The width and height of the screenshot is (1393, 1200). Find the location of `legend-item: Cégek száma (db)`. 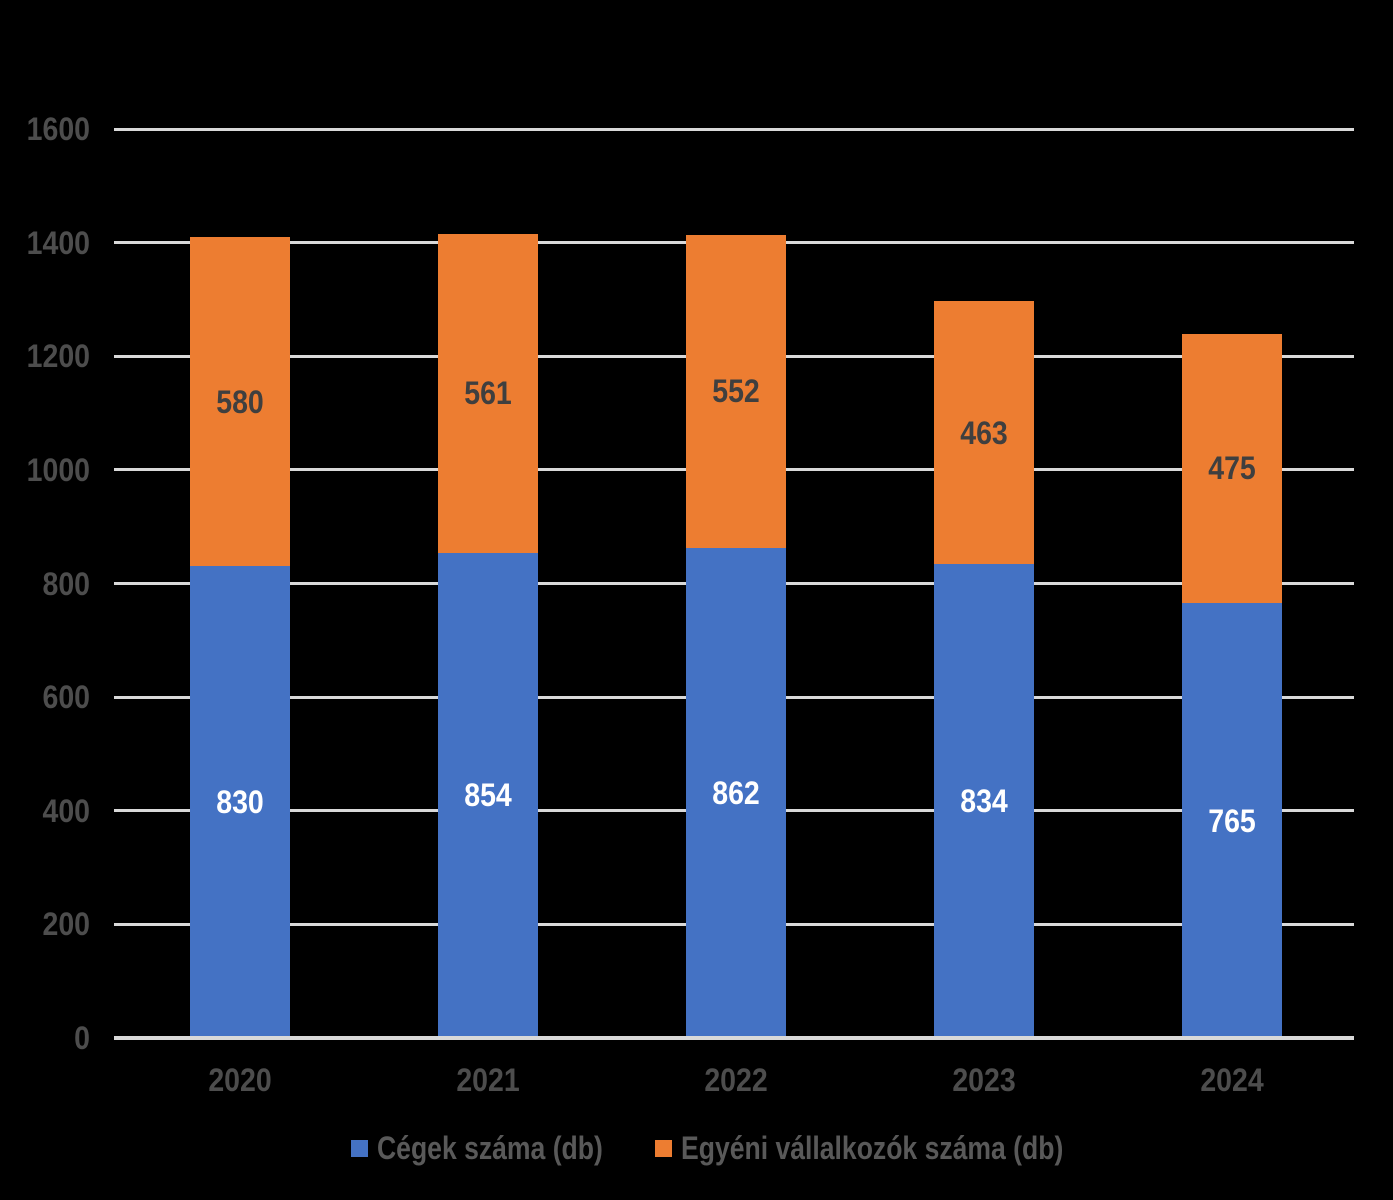

legend-item: Cégek száma (db) is located at coordinates (500, 1148).